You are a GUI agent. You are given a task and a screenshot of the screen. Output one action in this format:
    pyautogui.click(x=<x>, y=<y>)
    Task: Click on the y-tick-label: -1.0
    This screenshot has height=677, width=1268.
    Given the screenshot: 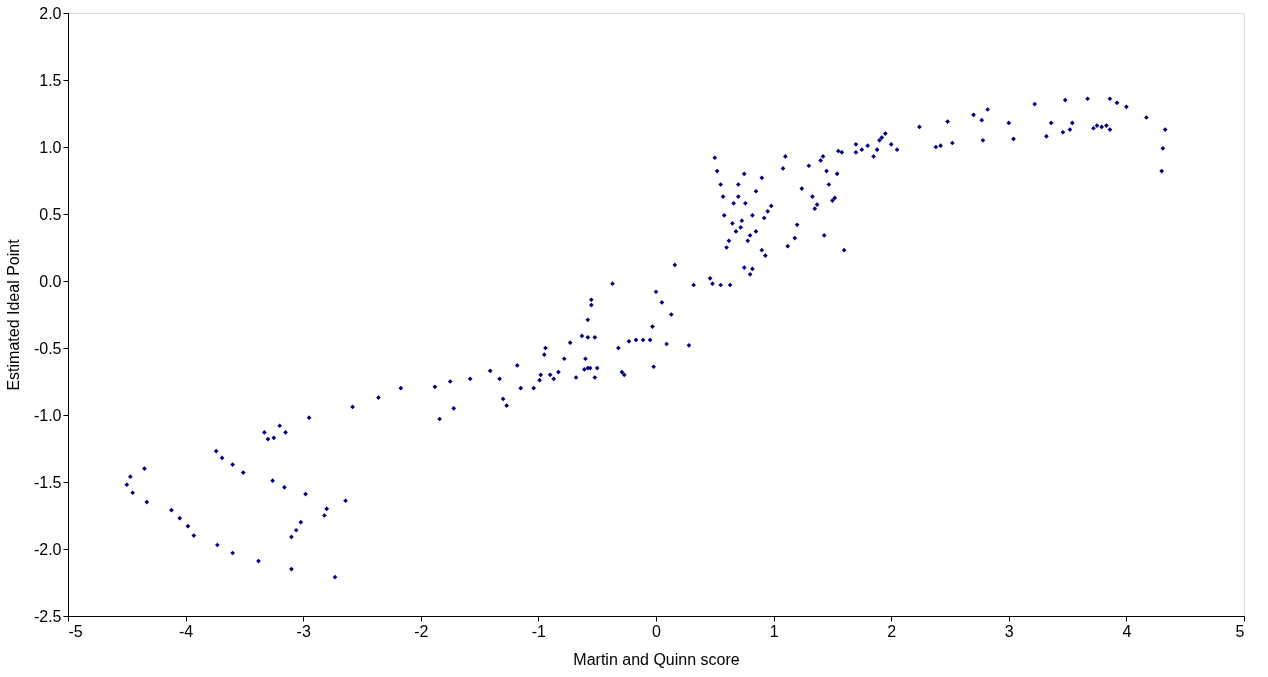 What is the action you would take?
    pyautogui.click(x=47, y=415)
    